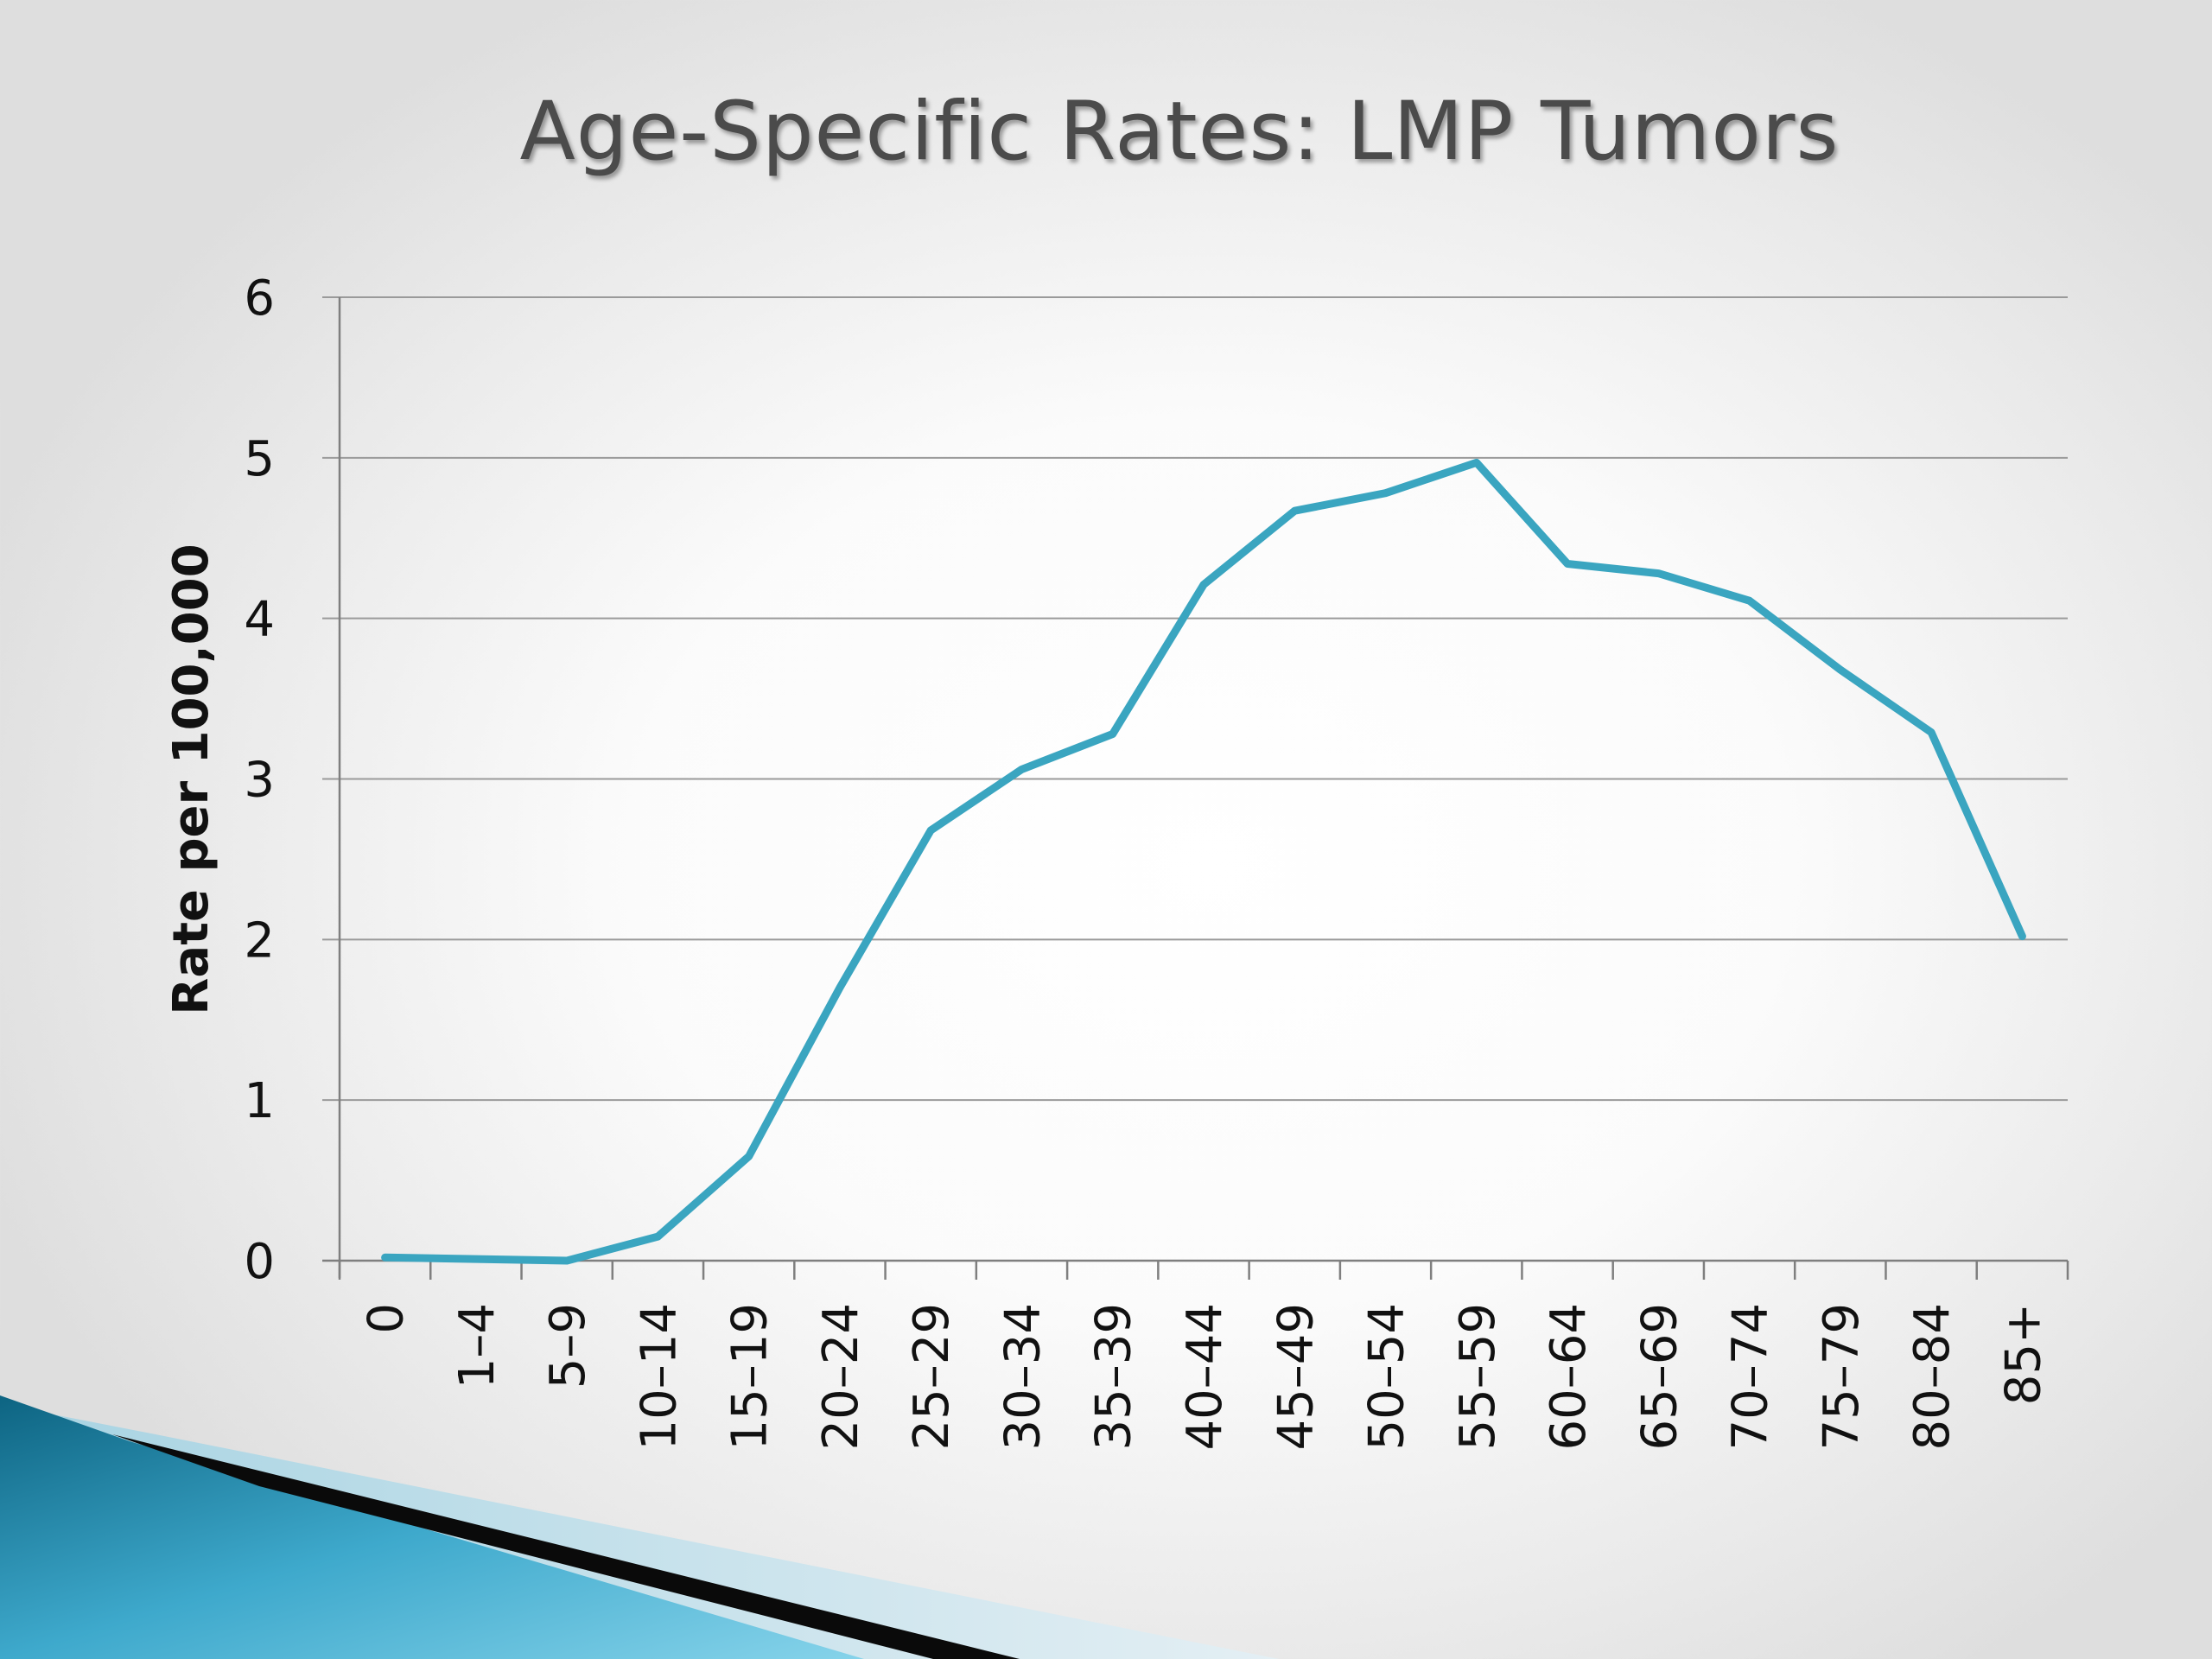  Describe the element at coordinates (1296, 1377) in the screenshot. I see `x-tick-label: 45–49` at that location.